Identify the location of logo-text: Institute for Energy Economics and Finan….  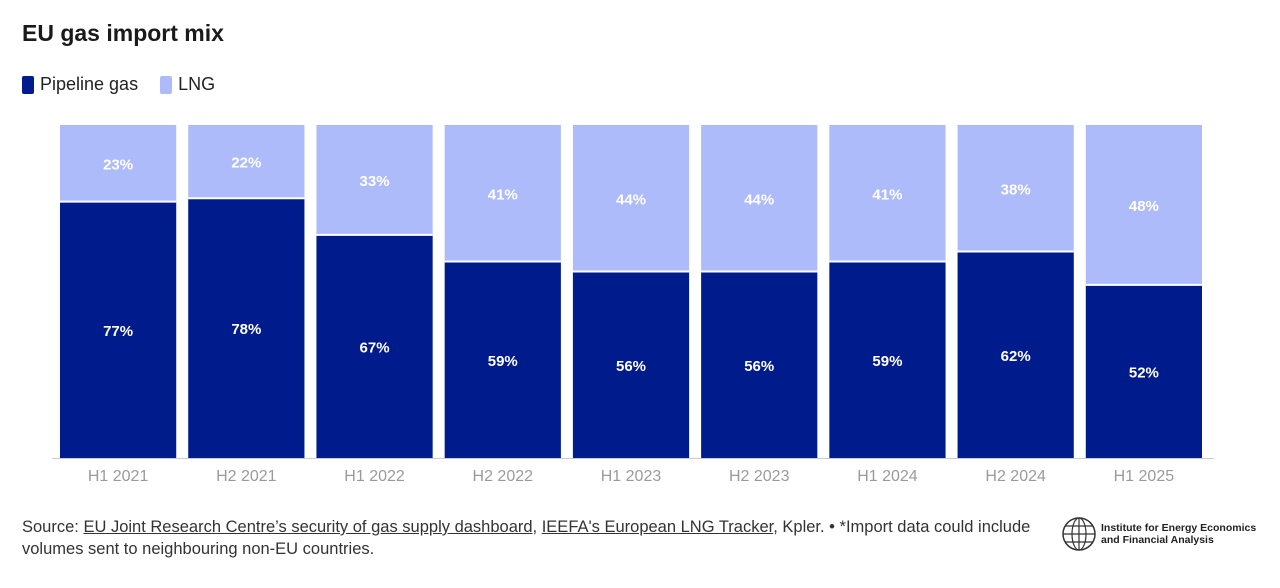
(1178, 534).